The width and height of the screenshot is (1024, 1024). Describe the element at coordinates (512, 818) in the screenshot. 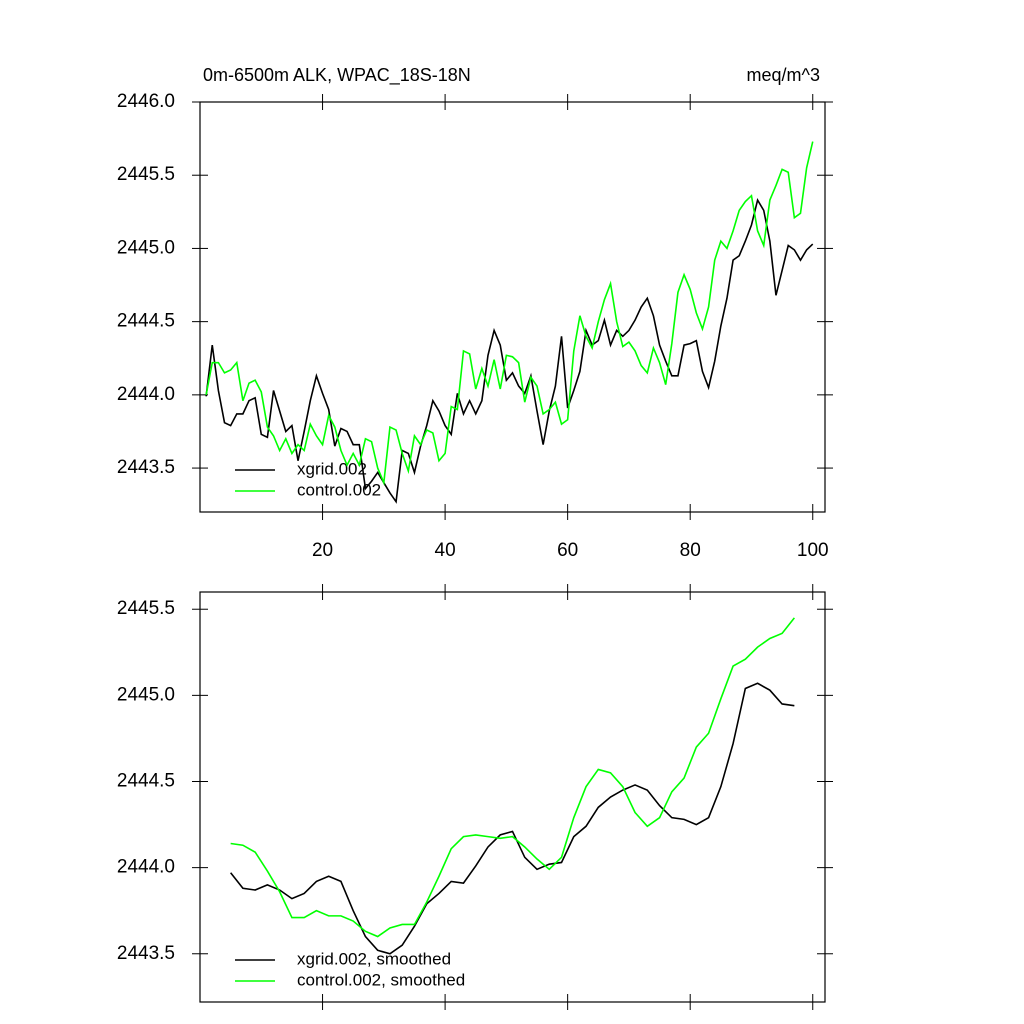

I see `data-line` at that location.